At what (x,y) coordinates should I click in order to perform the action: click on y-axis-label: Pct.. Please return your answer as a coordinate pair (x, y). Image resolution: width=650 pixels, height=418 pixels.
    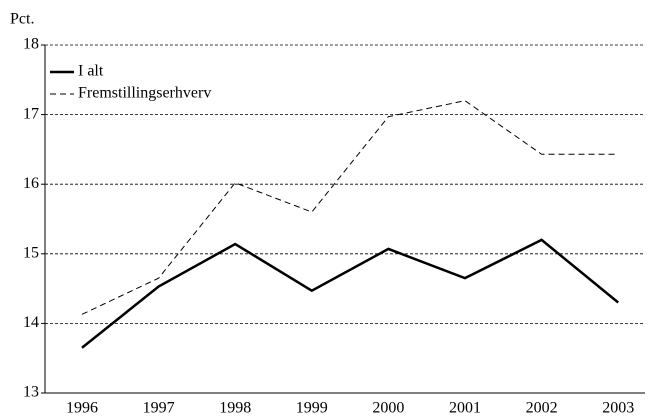
    Looking at the image, I should click on (22, 19).